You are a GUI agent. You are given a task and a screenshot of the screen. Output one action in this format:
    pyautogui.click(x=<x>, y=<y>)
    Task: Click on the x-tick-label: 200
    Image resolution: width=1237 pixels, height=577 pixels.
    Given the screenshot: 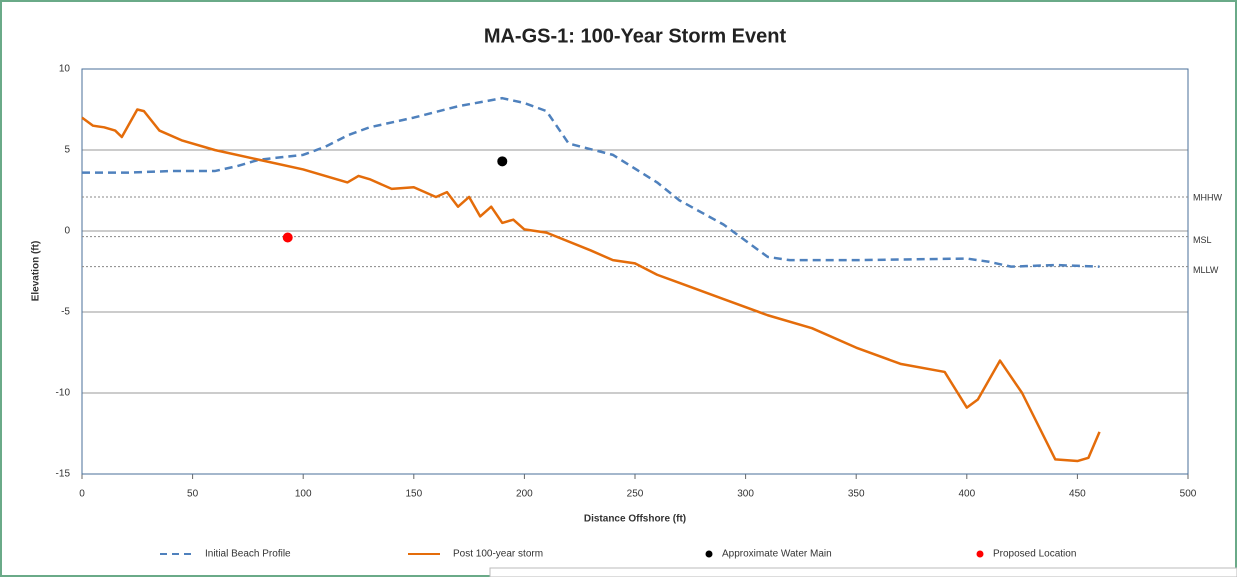 What is the action you would take?
    pyautogui.click(x=524, y=494)
    